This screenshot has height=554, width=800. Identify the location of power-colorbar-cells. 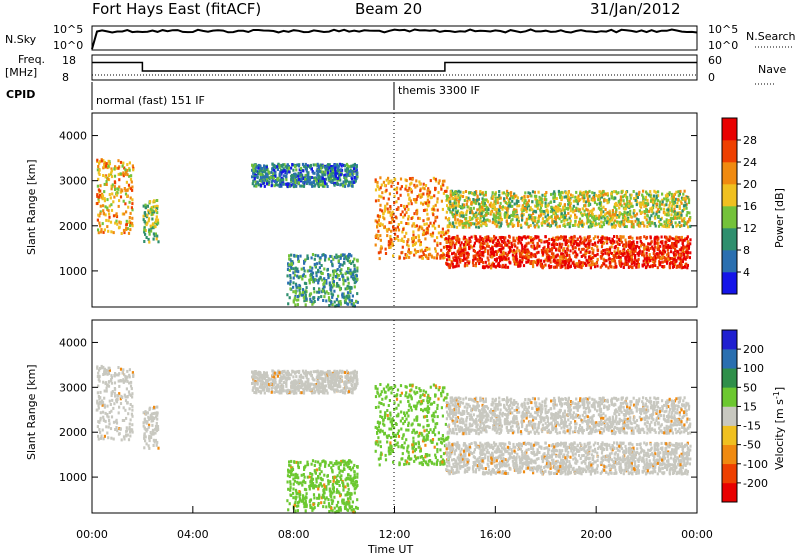
(729, 206).